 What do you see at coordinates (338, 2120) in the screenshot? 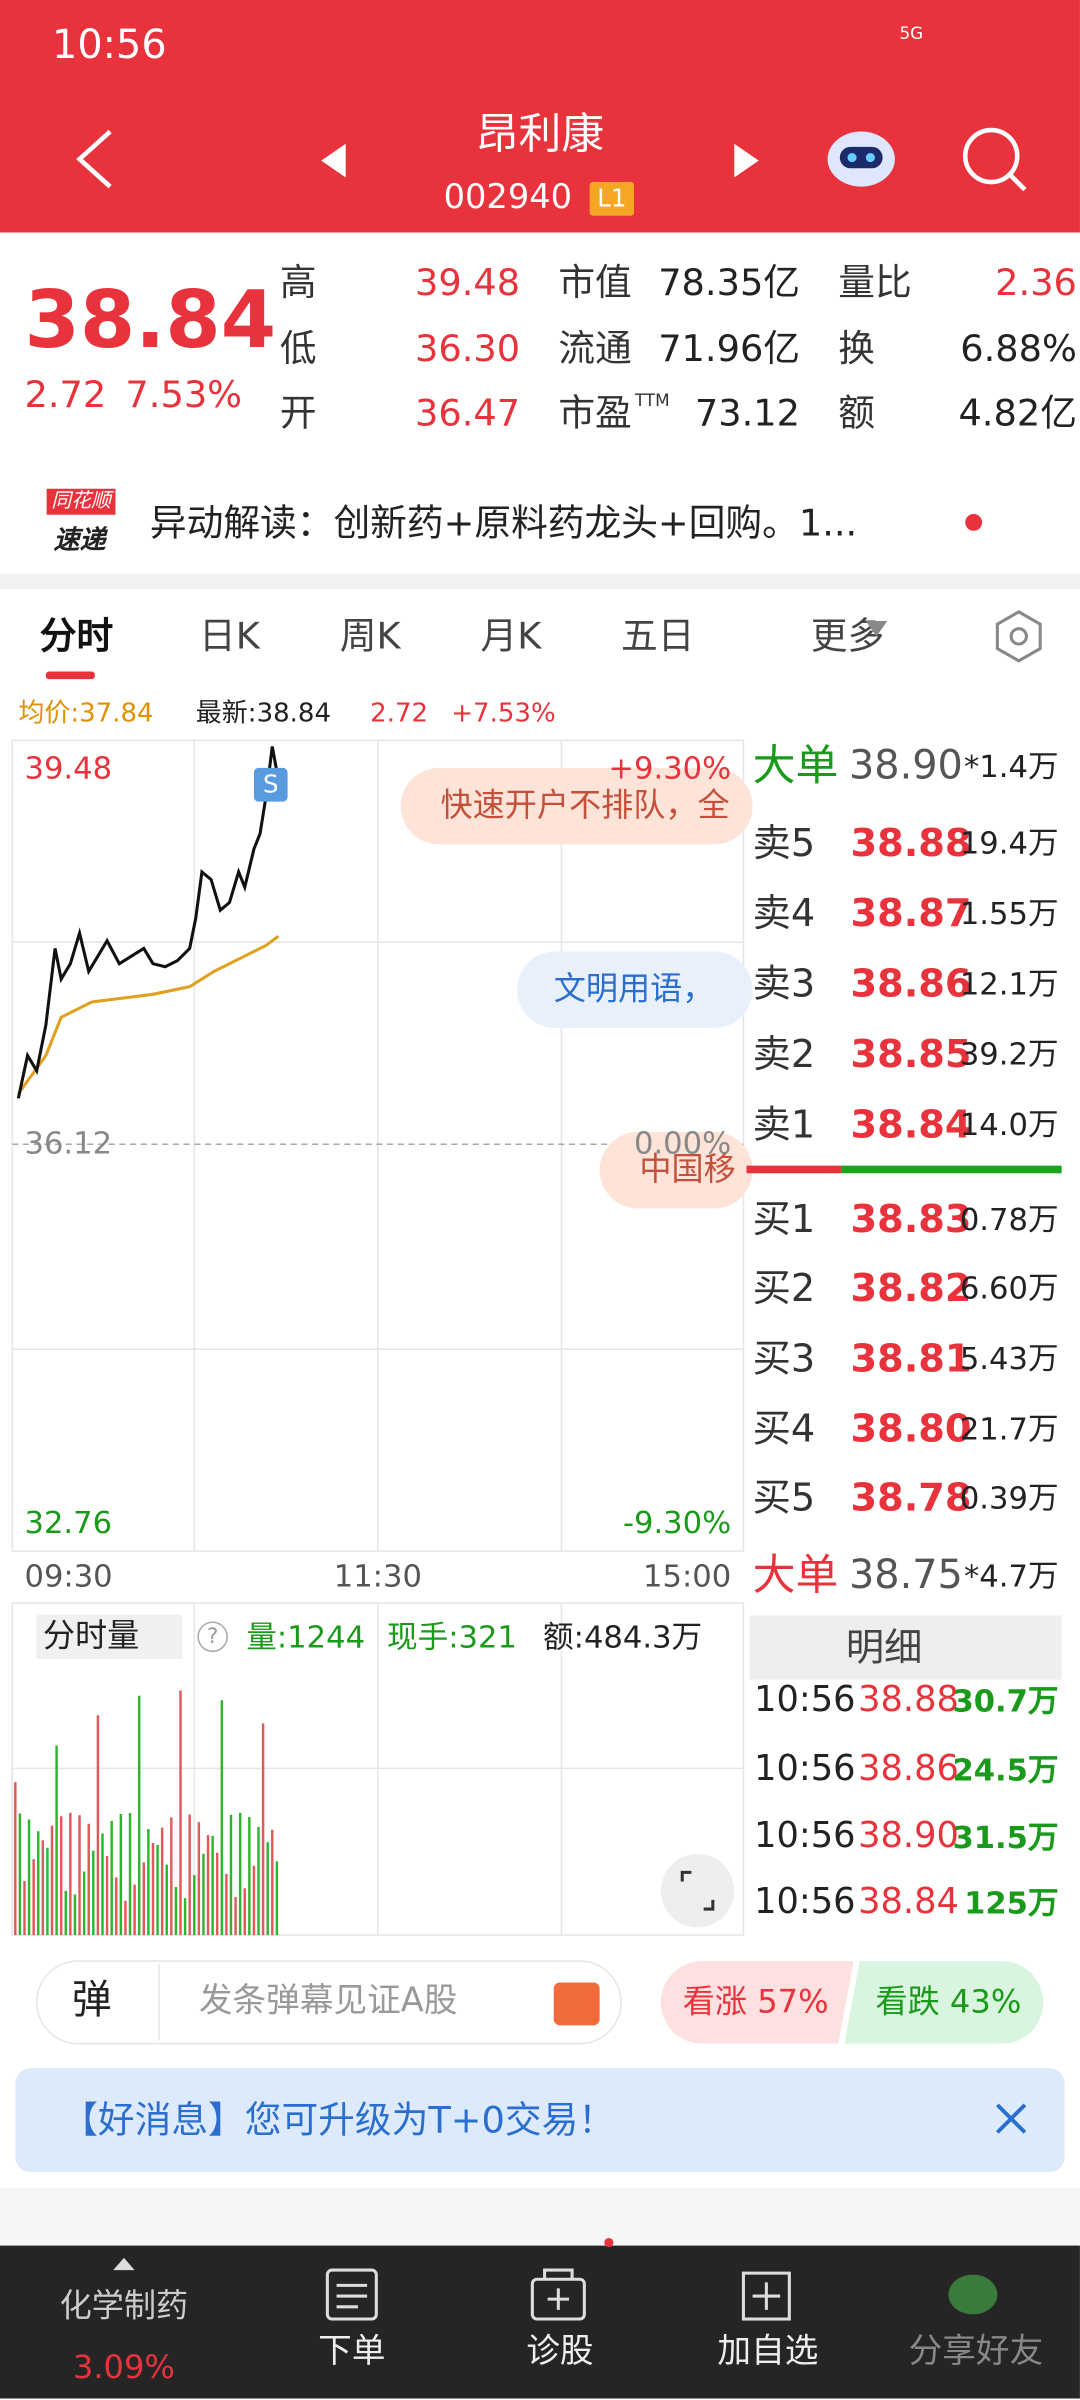
I see `banner-text: 【好消息】您可升级为T+0交易！` at bounding box center [338, 2120].